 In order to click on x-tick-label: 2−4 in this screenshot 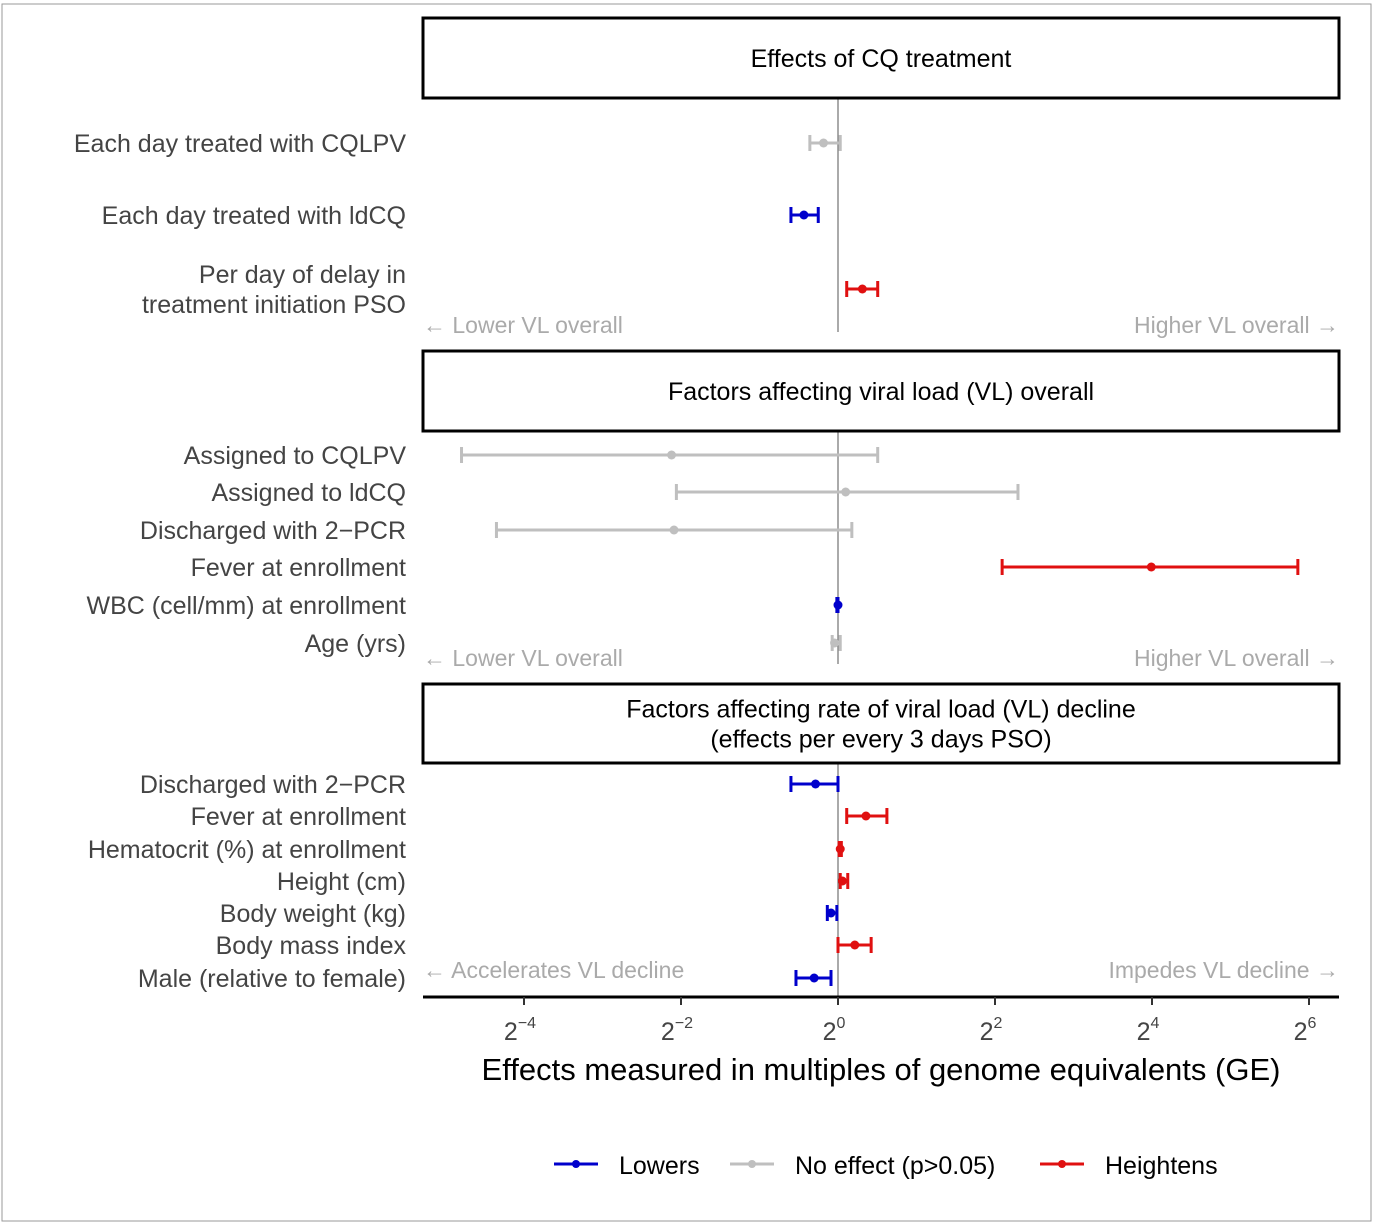, I will do `click(520, 1030)`.